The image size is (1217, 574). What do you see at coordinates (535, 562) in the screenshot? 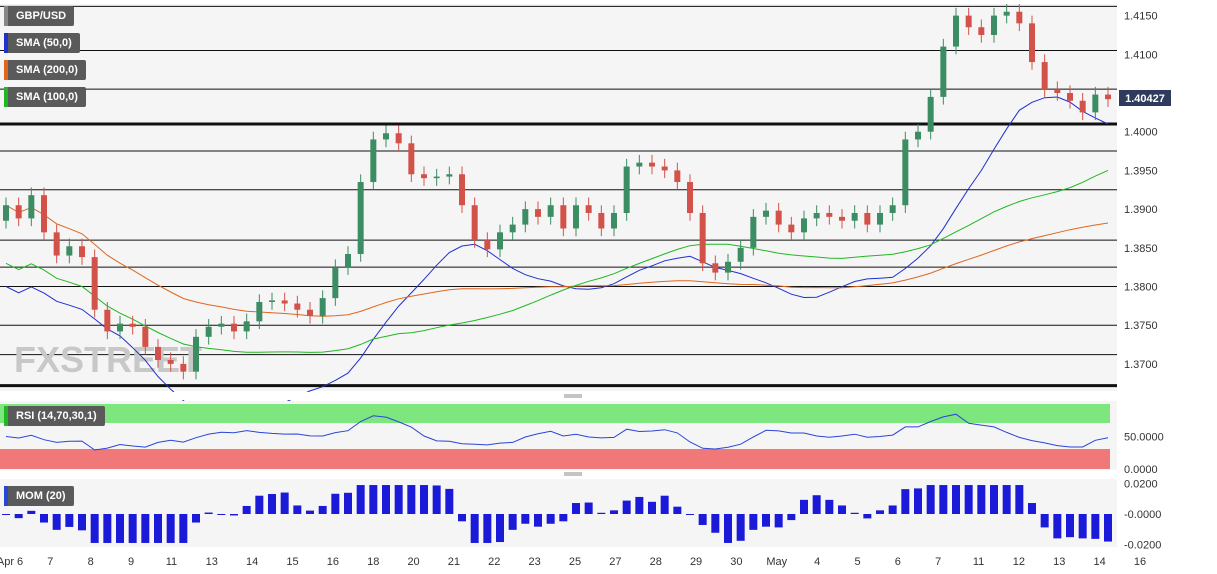
I see `date-tick-label: 23` at bounding box center [535, 562].